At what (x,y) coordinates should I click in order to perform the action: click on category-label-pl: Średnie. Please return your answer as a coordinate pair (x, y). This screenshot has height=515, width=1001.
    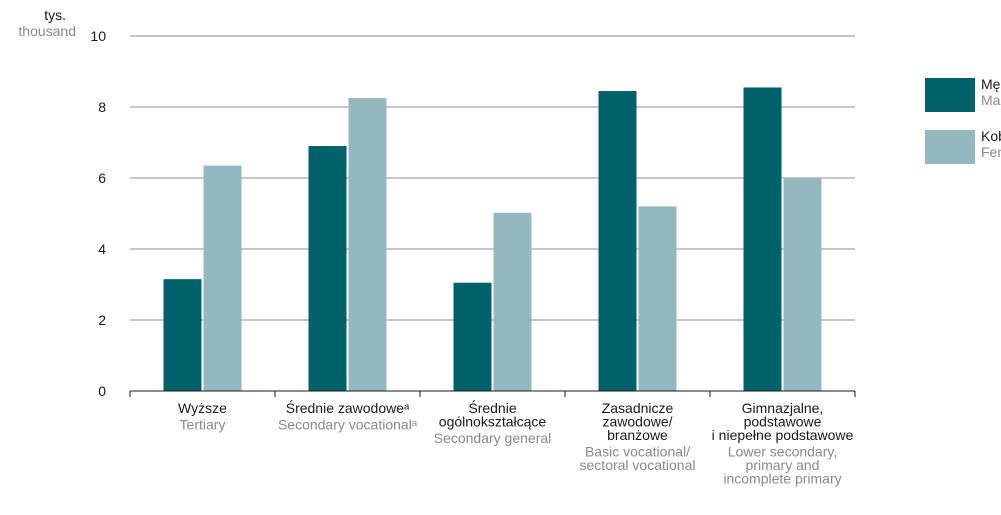
    Looking at the image, I should click on (492, 407).